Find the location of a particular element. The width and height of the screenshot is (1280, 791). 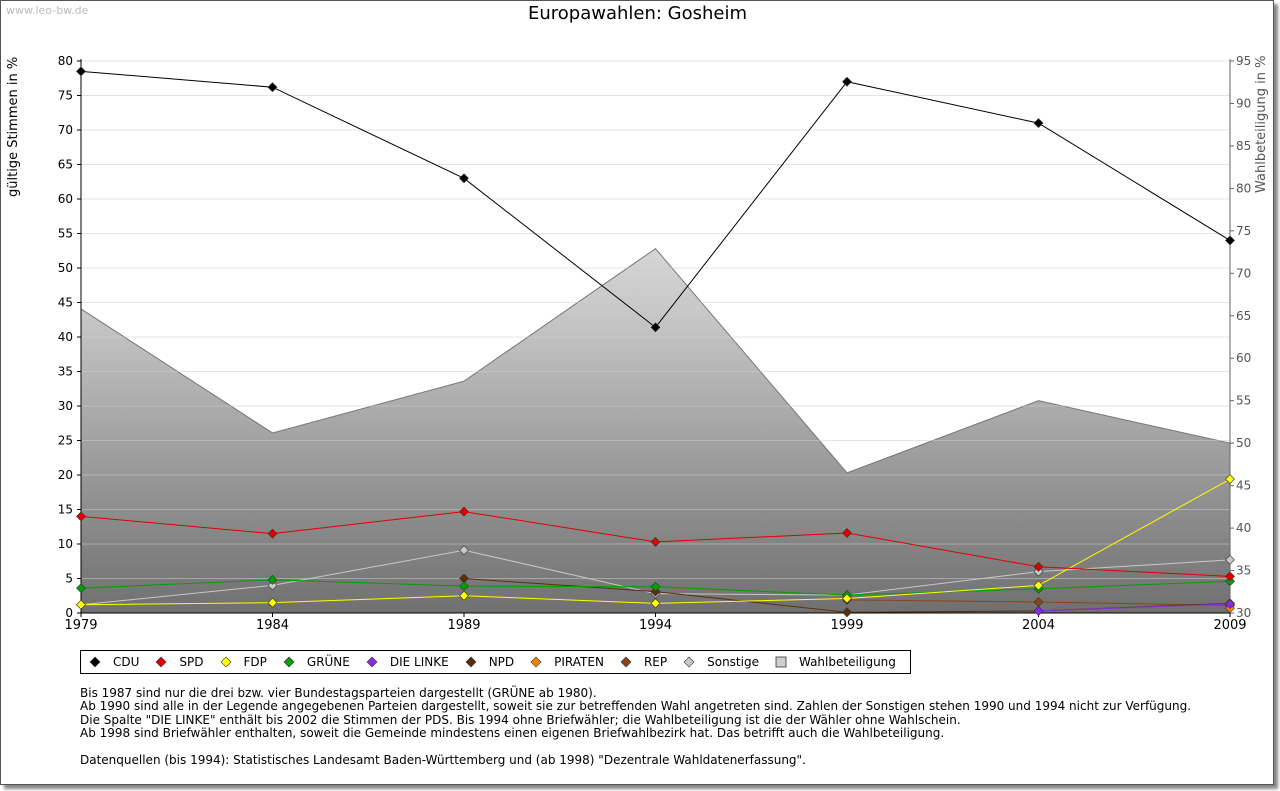

chart-title: Europawahlen: Gosheim is located at coordinates (637, 13).